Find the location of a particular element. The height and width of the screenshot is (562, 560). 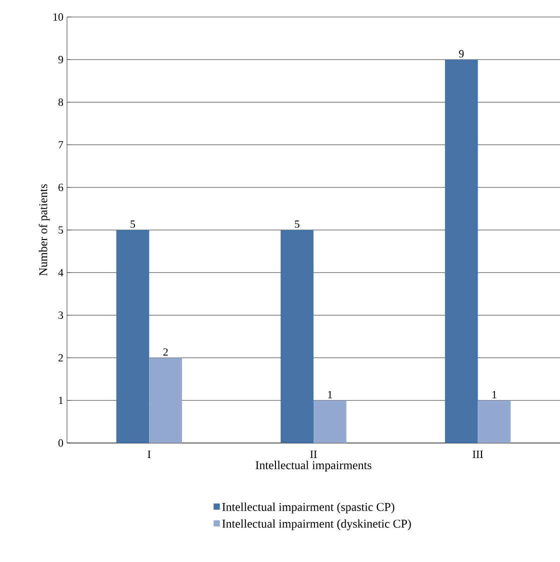

y-tick-label: 4 is located at coordinates (61, 272).